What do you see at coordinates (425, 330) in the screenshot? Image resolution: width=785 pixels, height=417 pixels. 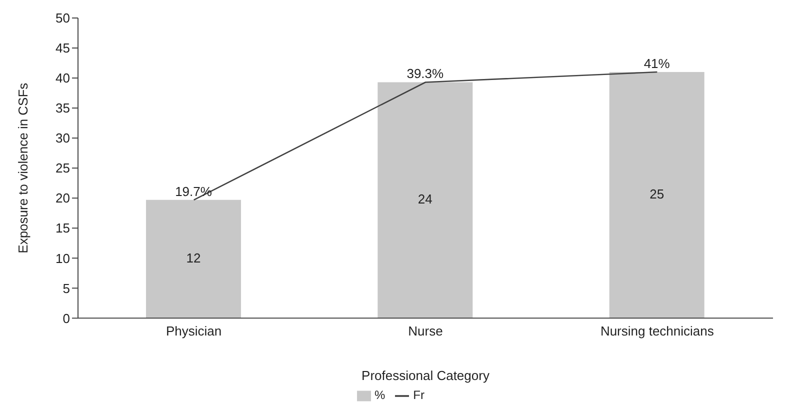 I see `x-tick-label: Nurse` at bounding box center [425, 330].